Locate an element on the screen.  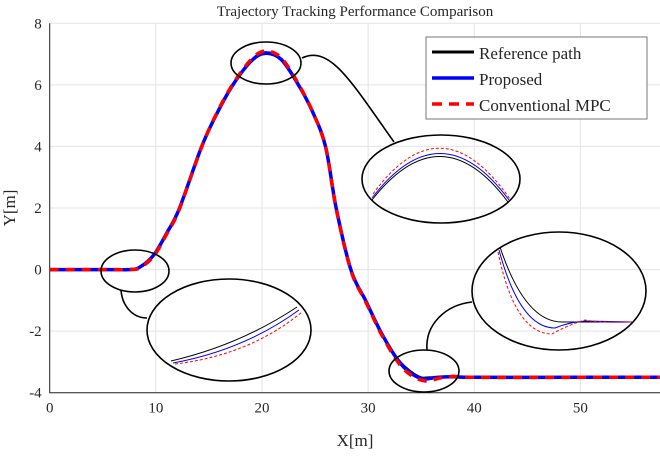
y-axis-label: Y[m] is located at coordinates (9, 208).